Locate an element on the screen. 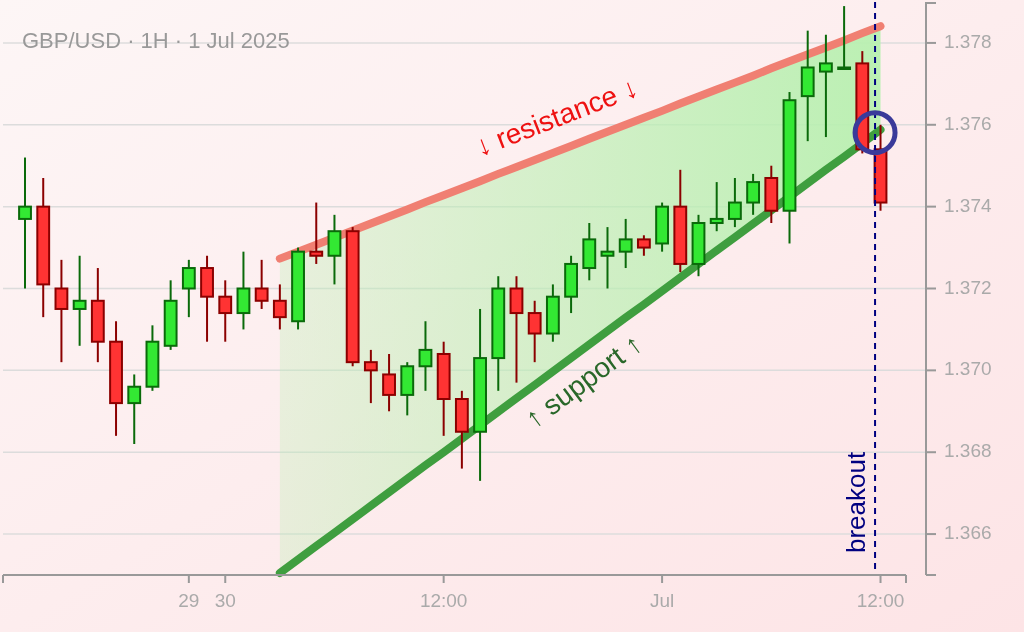  y-tick-label: 1.378 is located at coordinates (968, 41).